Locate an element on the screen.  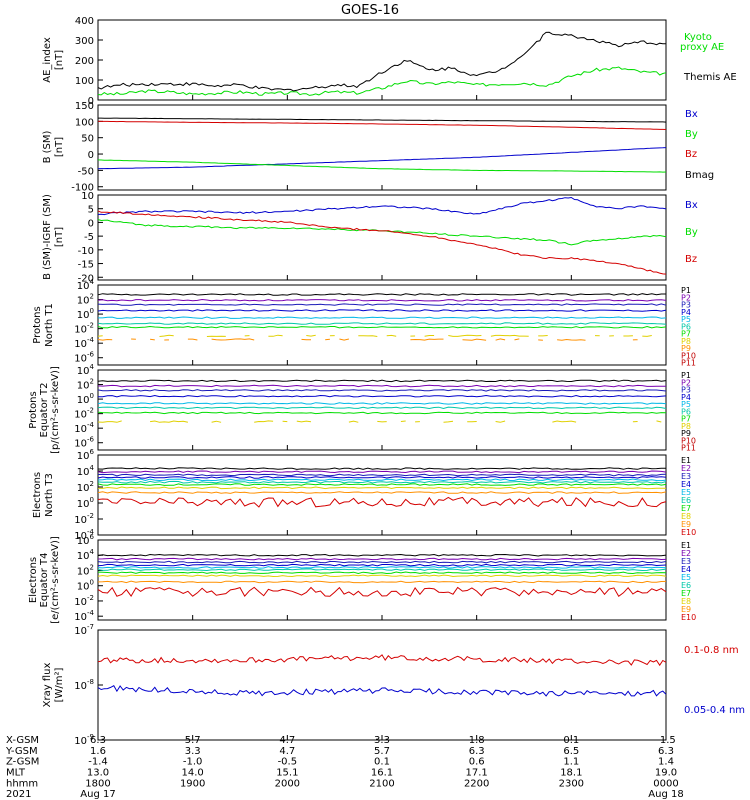
electrons-north-series-E9 is located at coordinates (382, 492).